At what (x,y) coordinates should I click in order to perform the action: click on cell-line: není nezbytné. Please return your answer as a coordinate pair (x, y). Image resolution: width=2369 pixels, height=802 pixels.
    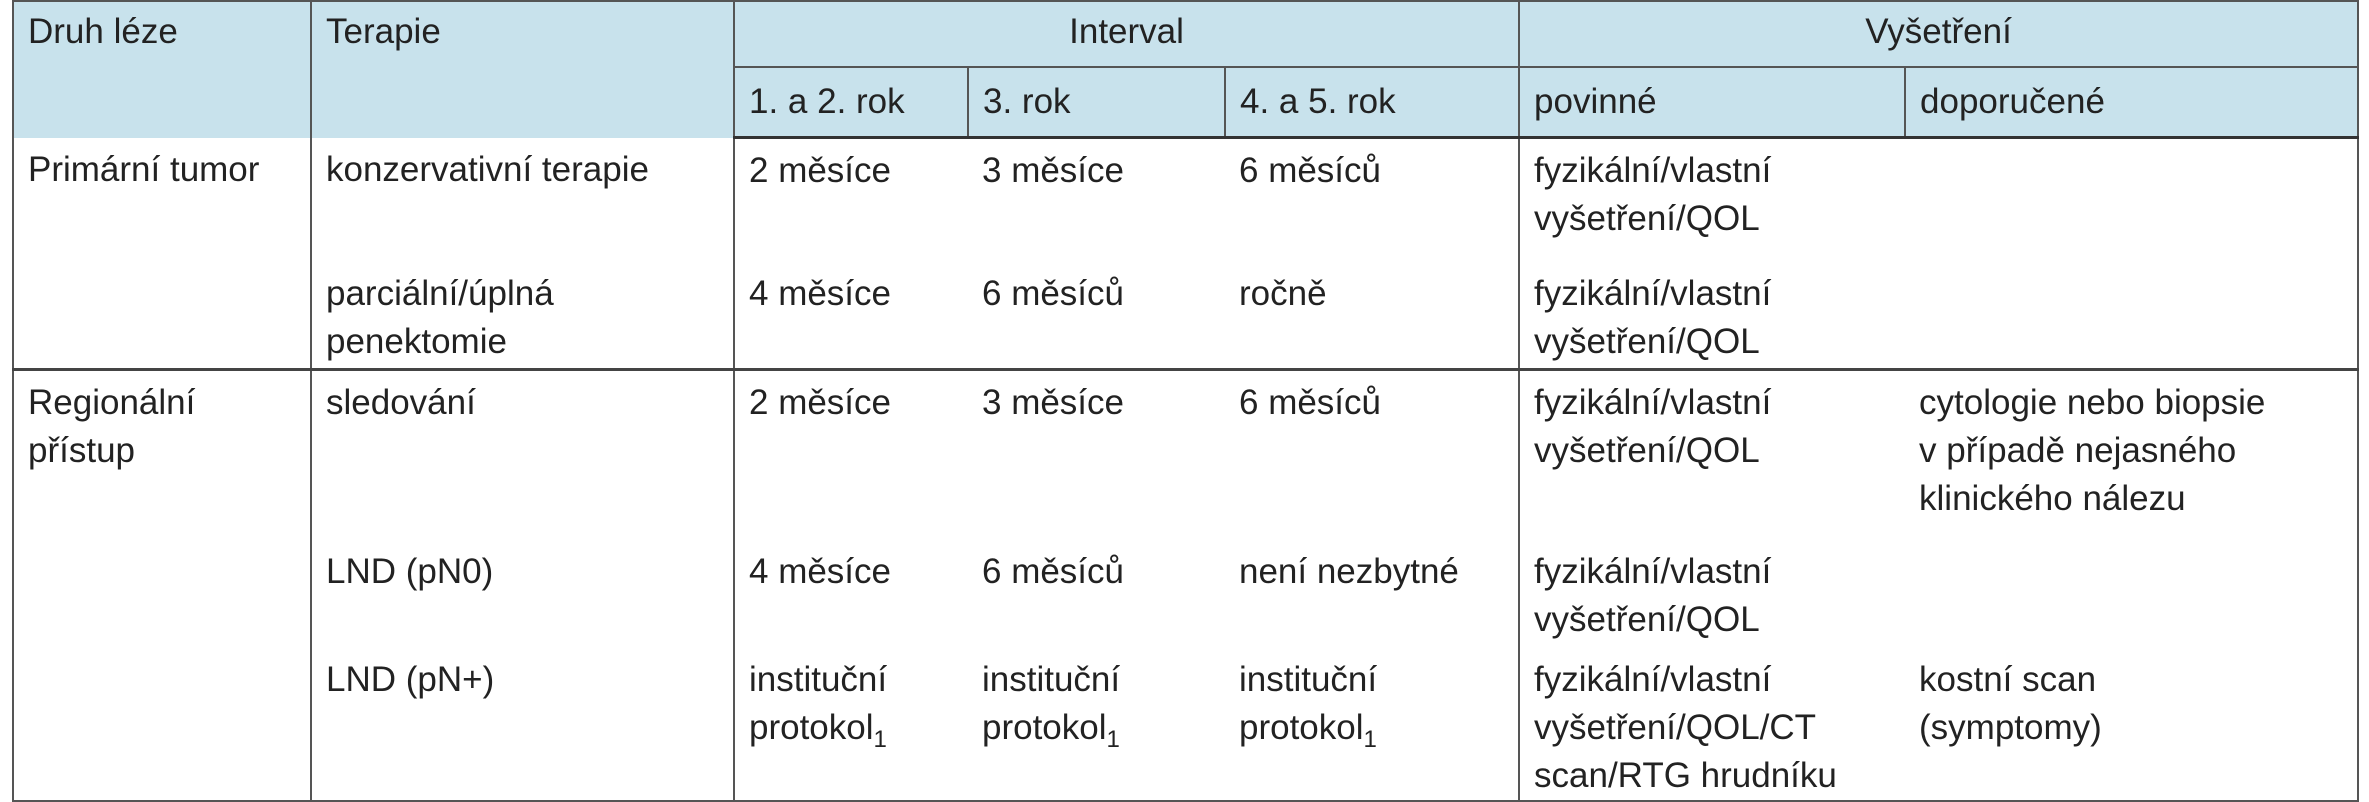
    Looking at the image, I should click on (1349, 571).